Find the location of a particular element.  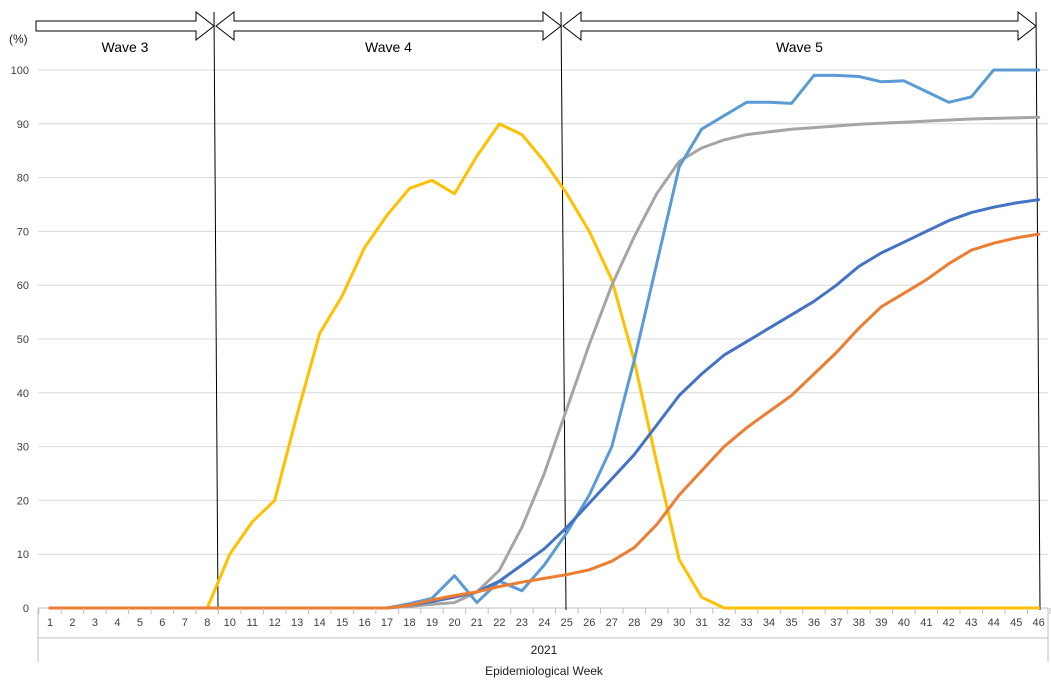

x-tick-label: 34 is located at coordinates (769, 623).